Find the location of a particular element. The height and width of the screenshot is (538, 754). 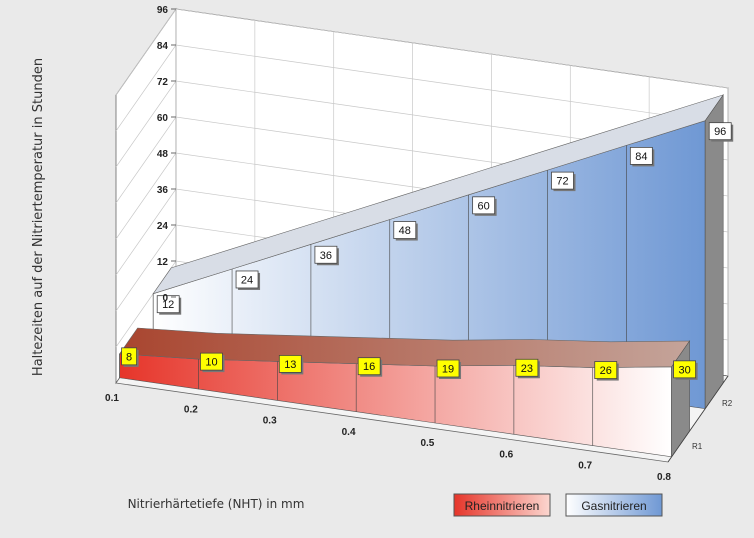

x-axis-title: Nitrierhärtetiefe (NHT) in mm is located at coordinates (216, 504).